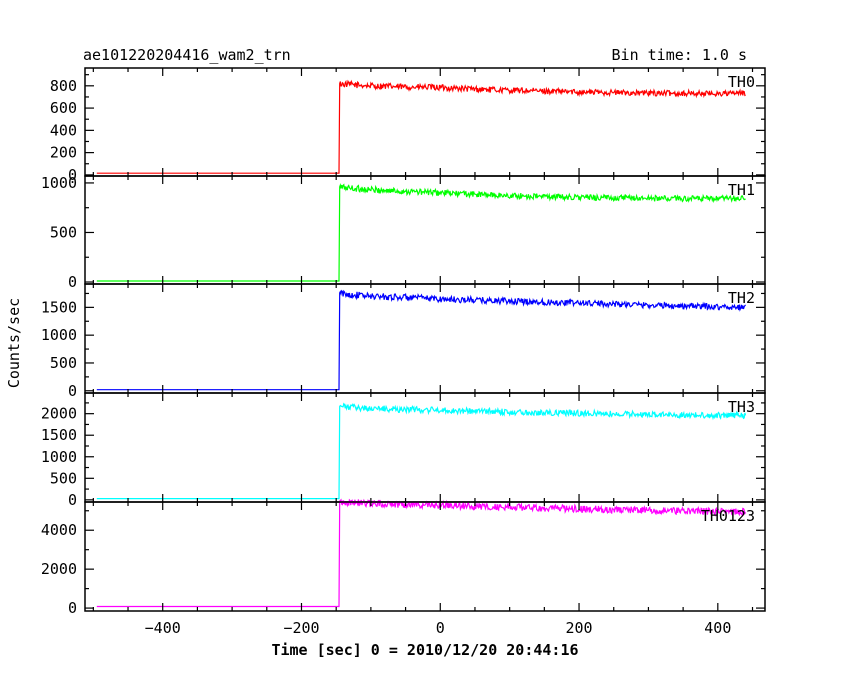  I want to click on panel-label: TH2, so click(741, 298).